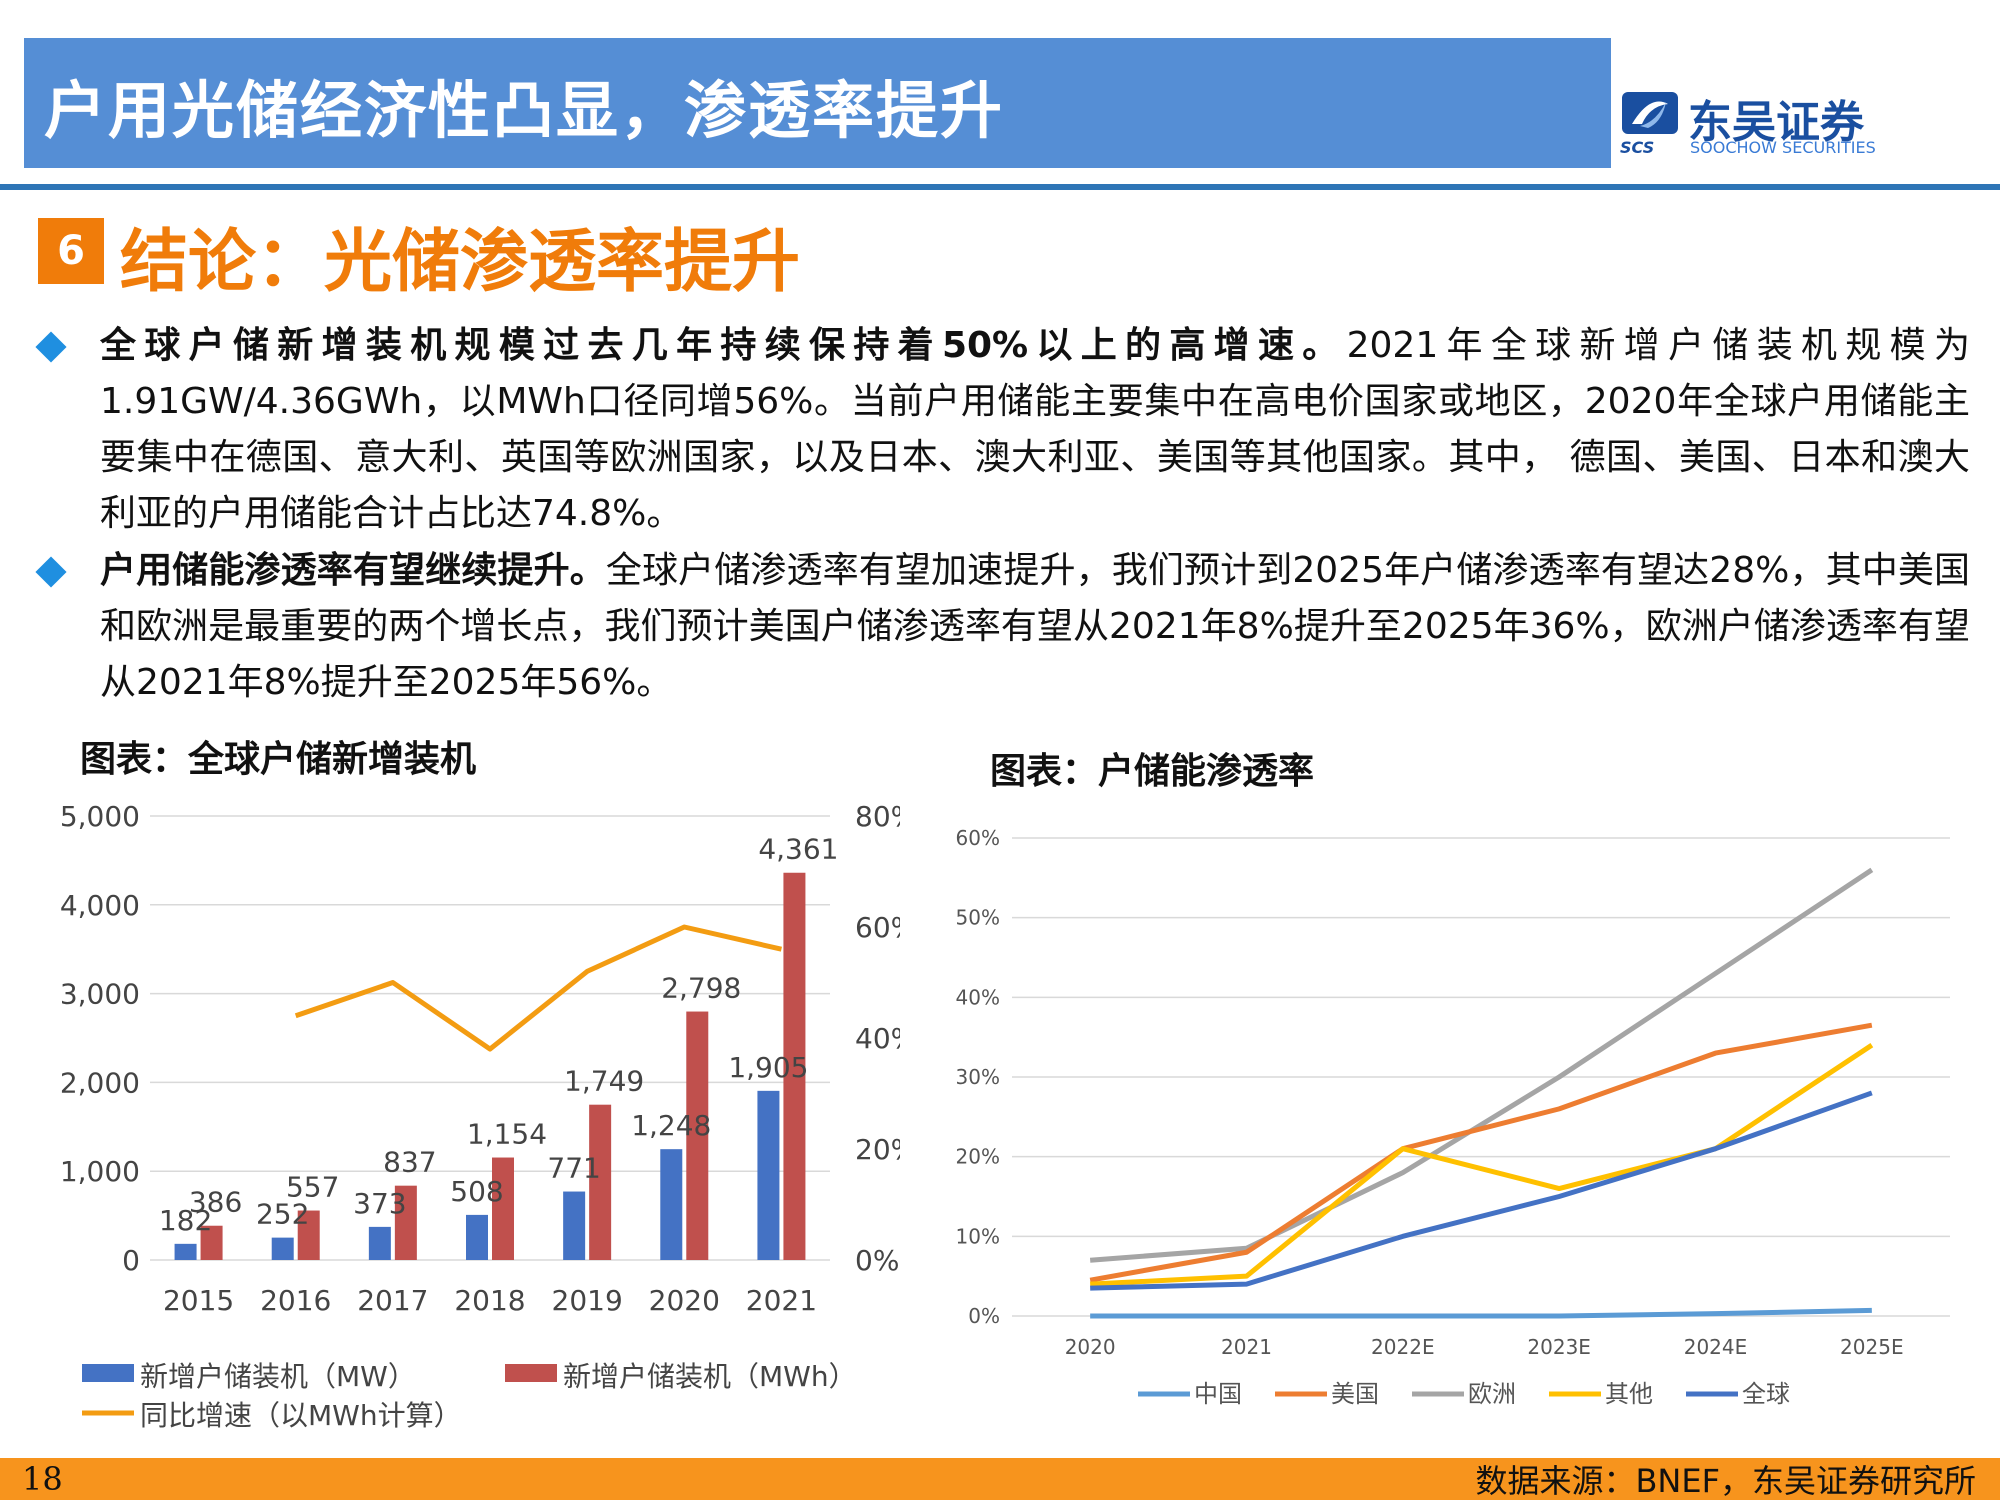  What do you see at coordinates (460, 262) in the screenshot?
I see `section-title: 结论：光储渗透率提升` at bounding box center [460, 262].